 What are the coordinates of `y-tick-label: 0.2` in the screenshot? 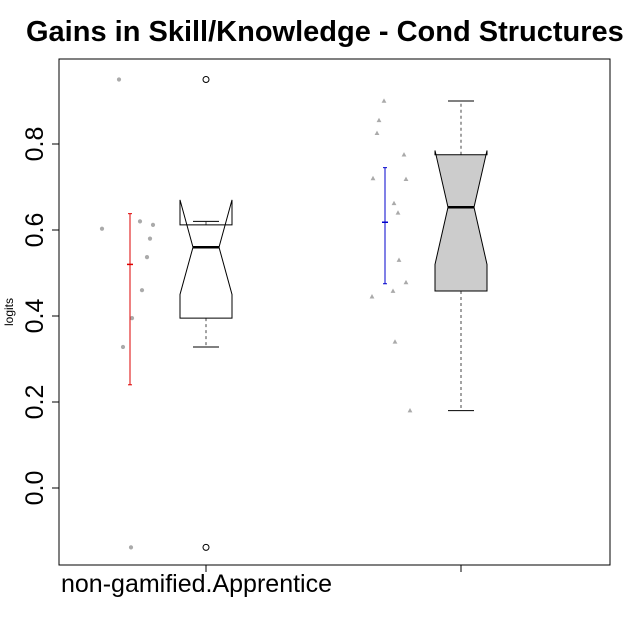 It's located at (35, 402).